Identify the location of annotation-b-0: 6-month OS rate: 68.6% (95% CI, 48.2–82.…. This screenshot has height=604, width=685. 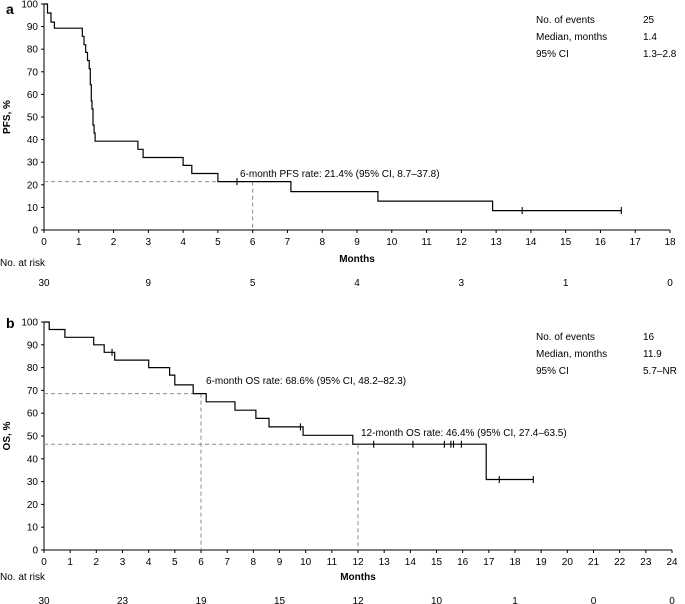
(306, 381).